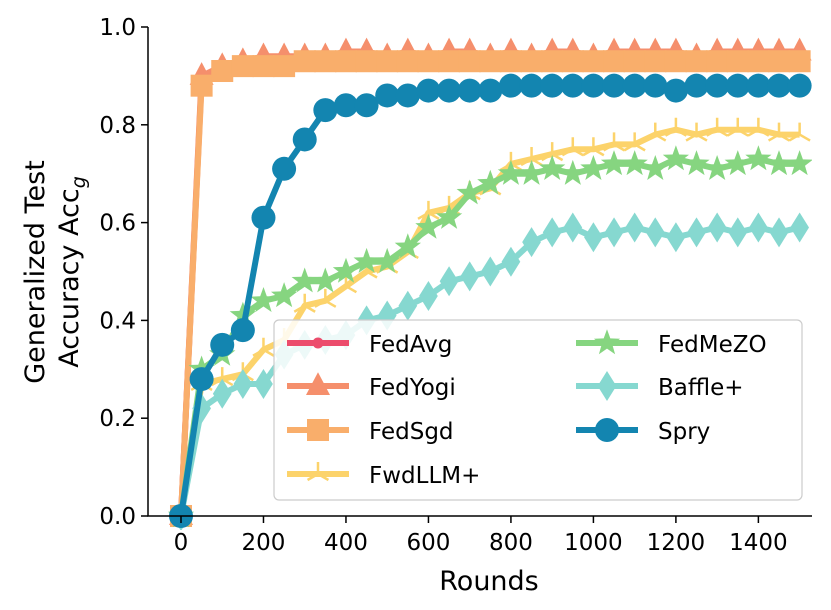 Image resolution: width=831 pixels, height=610 pixels. I want to click on y-tick-label: 1.0, so click(117, 28).